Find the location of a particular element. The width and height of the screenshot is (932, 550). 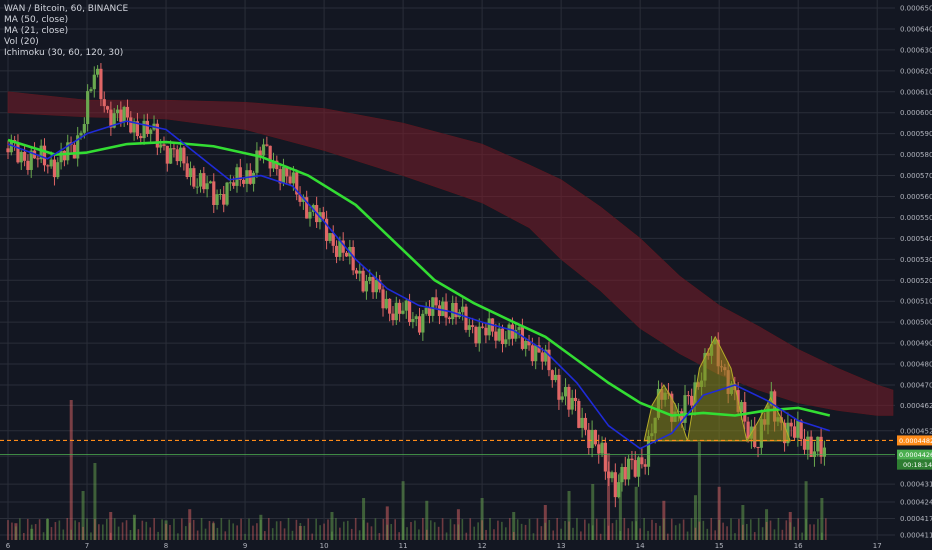

legend-vol: Vol (20) is located at coordinates (21, 42).